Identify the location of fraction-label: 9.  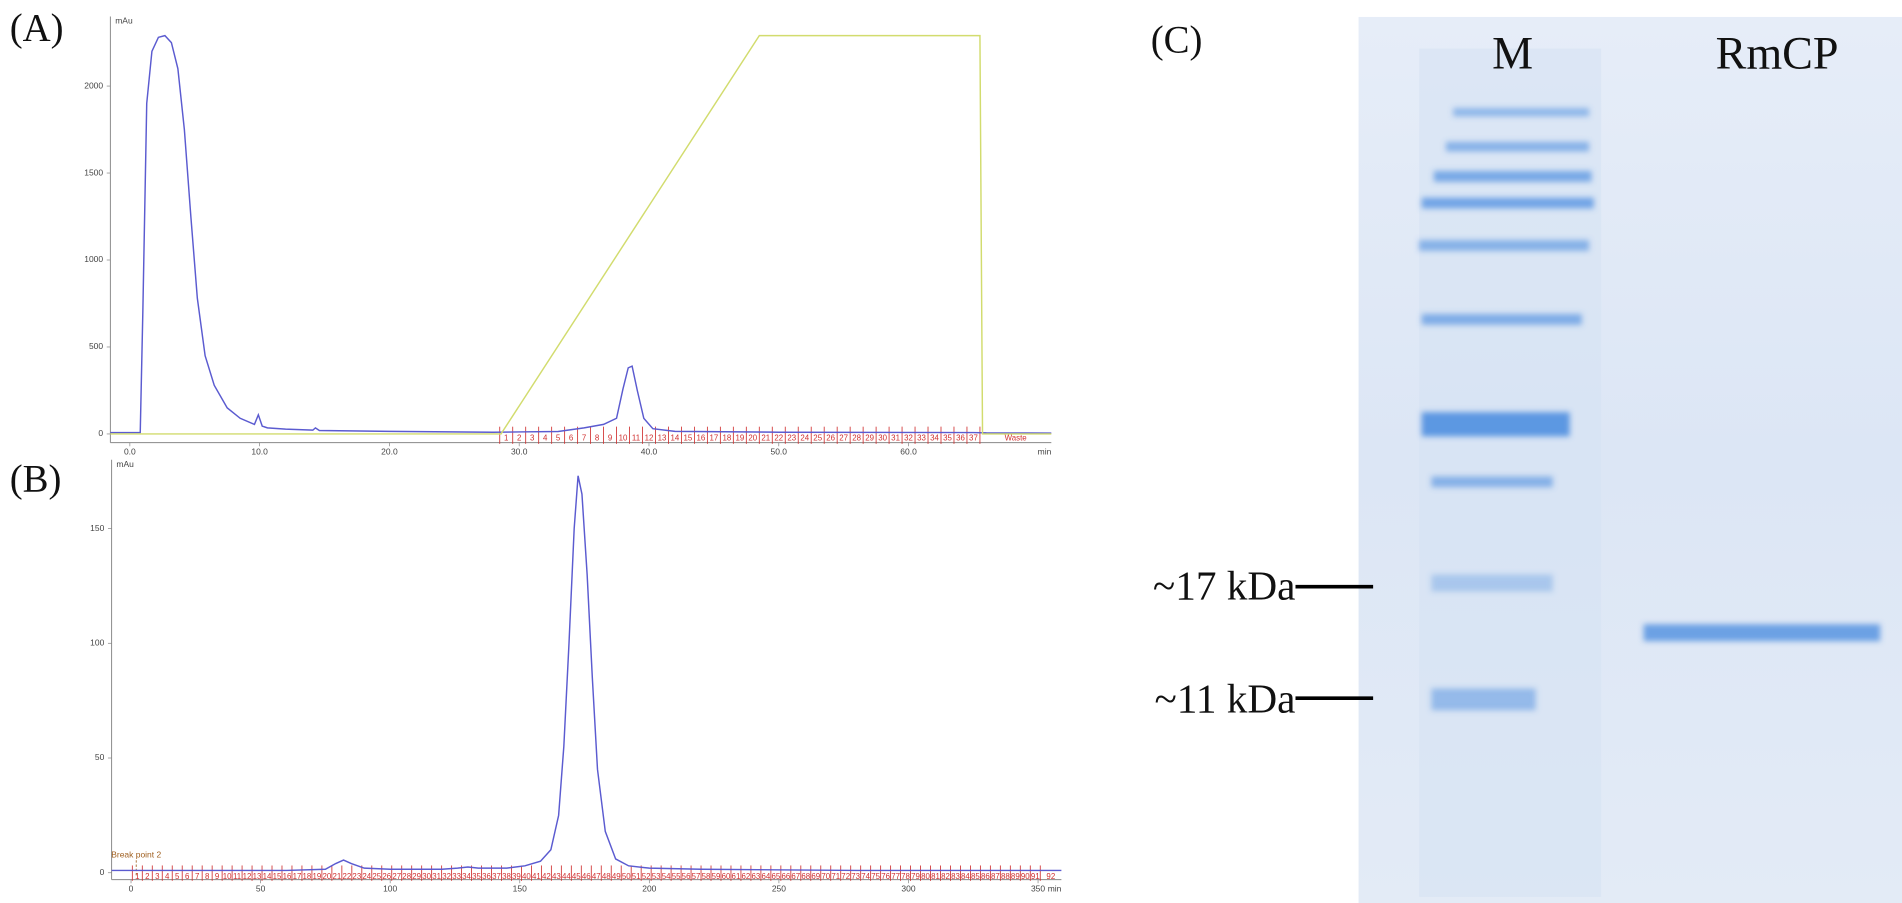
(217, 876).